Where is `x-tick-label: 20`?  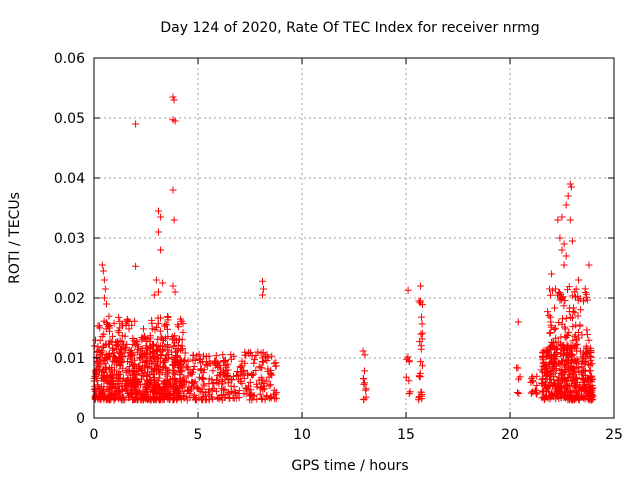 x-tick-label: 20 is located at coordinates (510, 435).